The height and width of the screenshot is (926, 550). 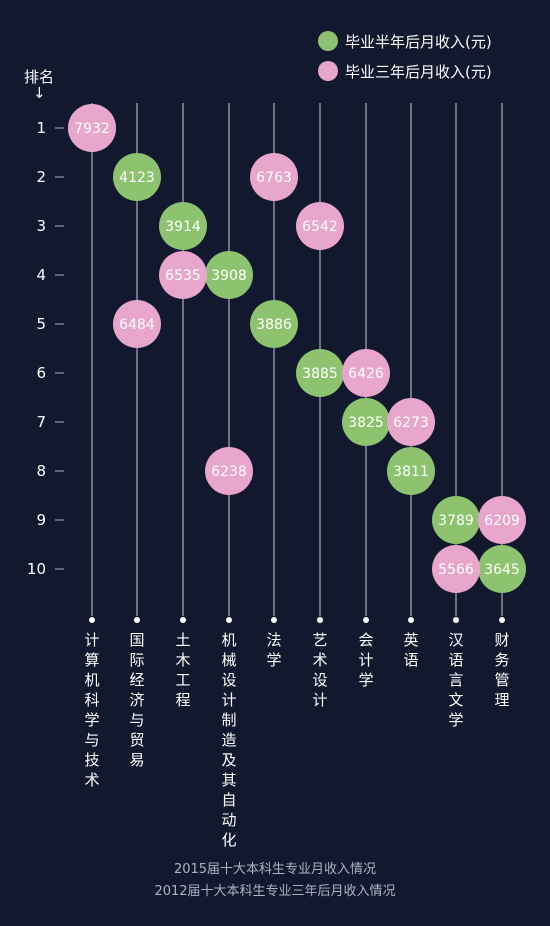 I want to click on data-label-half-year: 3825, so click(x=366, y=423).